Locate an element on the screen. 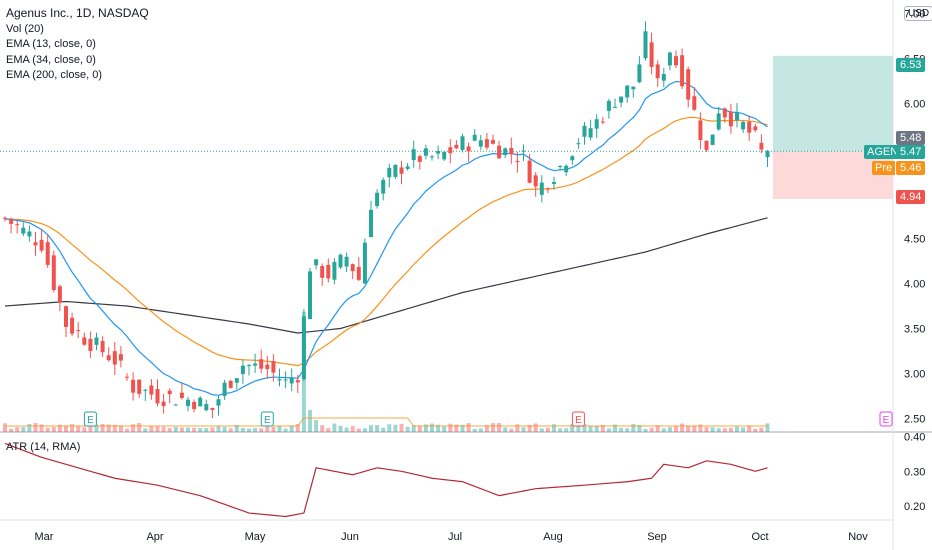 Image resolution: width=932 pixels, height=550 pixels. time-tick-label: Jun is located at coordinates (350, 537).